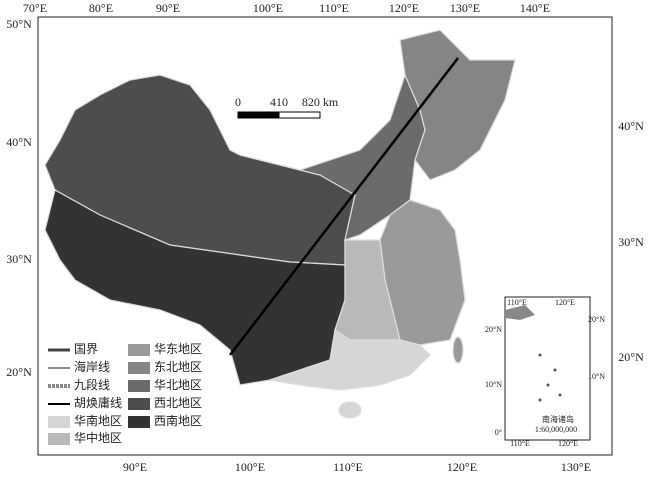 Image resolution: width=650 pixels, height=483 pixels. What do you see at coordinates (493, 384) in the screenshot?
I see `inset-tick-left: 10°N` at bounding box center [493, 384].